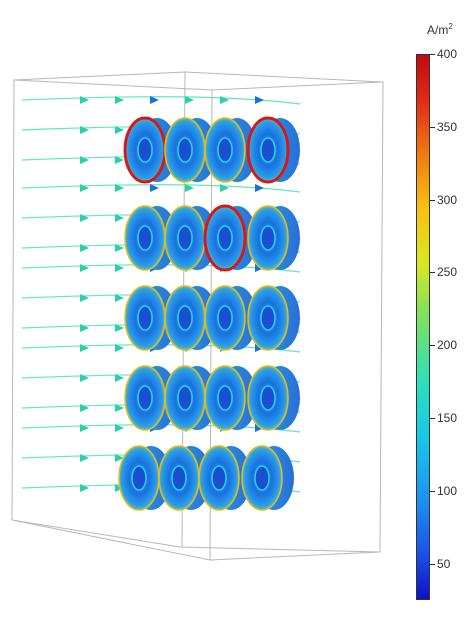 The height and width of the screenshot is (631, 474). What do you see at coordinates (447, 199) in the screenshot?
I see `colorbar-tick-label: 300` at bounding box center [447, 199].